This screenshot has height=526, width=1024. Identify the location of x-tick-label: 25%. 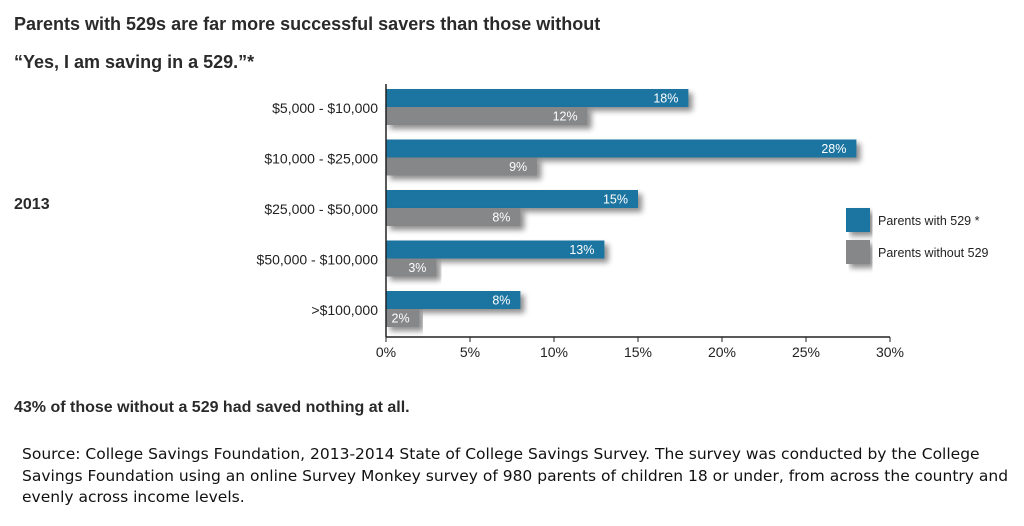
(806, 352).